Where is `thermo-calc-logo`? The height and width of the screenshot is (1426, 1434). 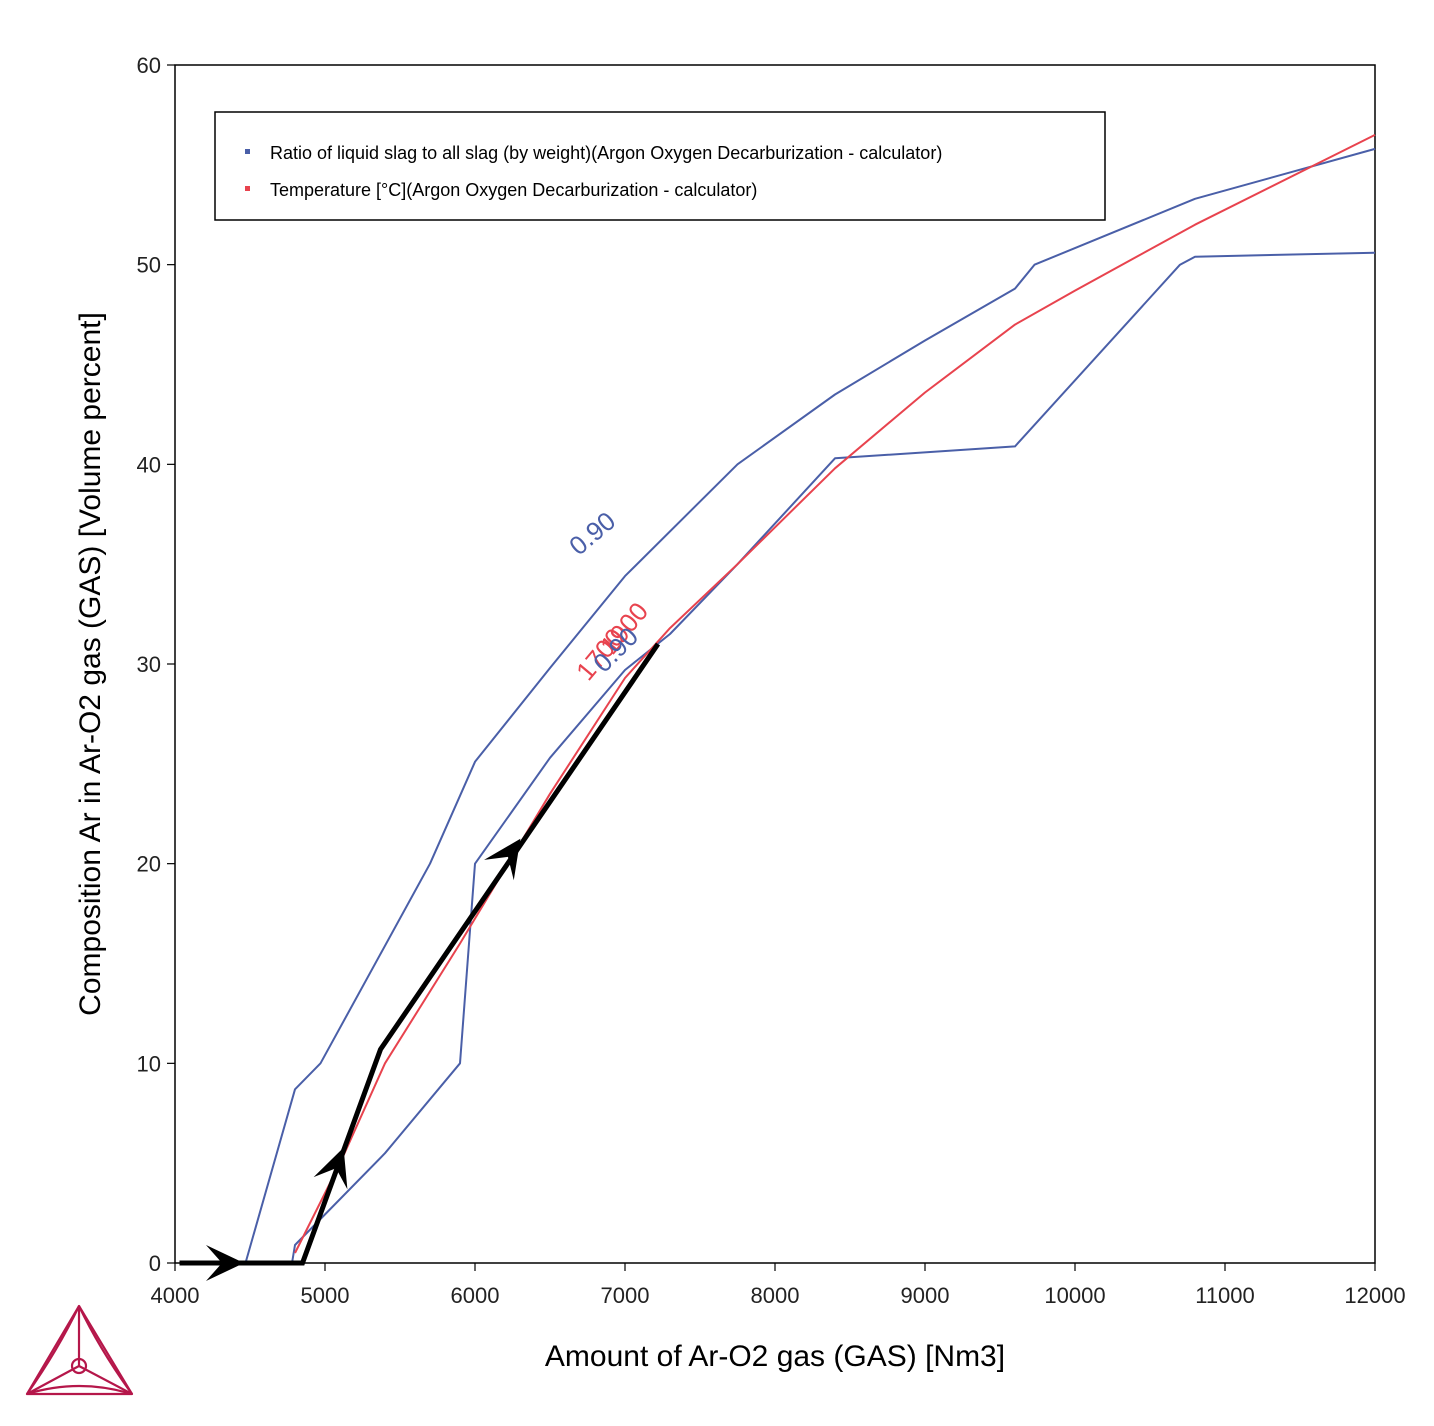 thermo-calc-logo is located at coordinates (79, 1350).